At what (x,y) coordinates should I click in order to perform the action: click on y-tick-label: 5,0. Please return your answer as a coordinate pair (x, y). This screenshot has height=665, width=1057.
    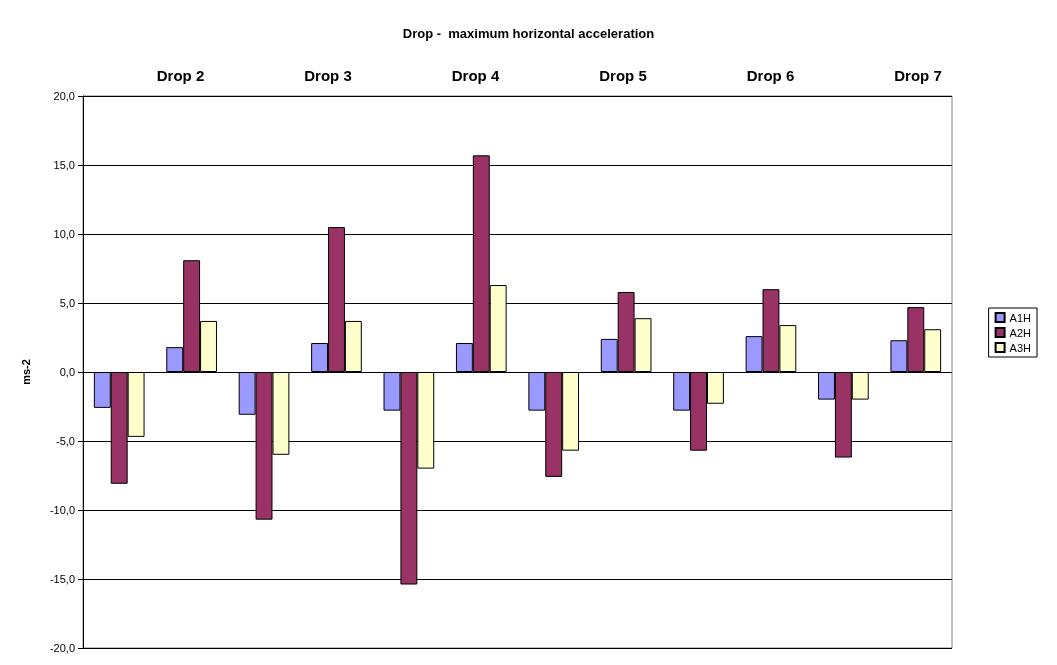
    Looking at the image, I should click on (67, 303).